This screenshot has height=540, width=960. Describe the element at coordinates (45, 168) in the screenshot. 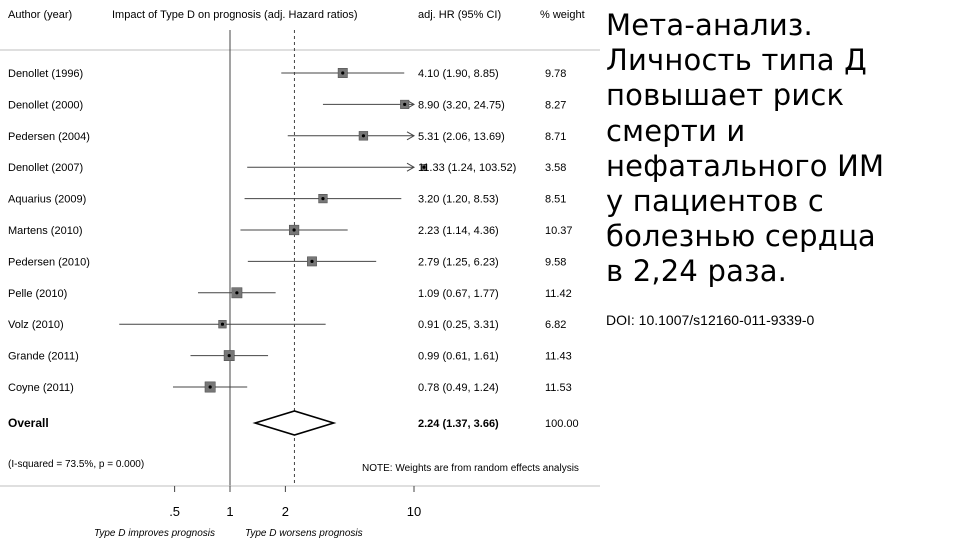

I see `study-label: Denollet (2007)` at that location.